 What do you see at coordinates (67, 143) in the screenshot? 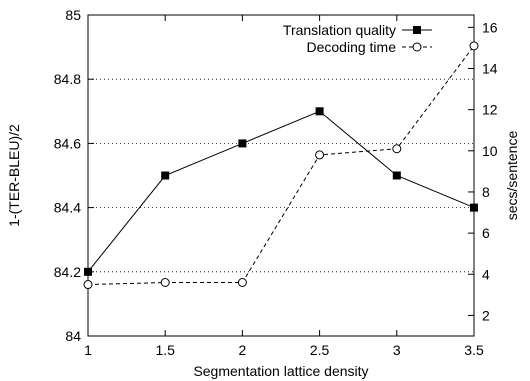
I see `y-tick-label: 84.6` at bounding box center [67, 143].